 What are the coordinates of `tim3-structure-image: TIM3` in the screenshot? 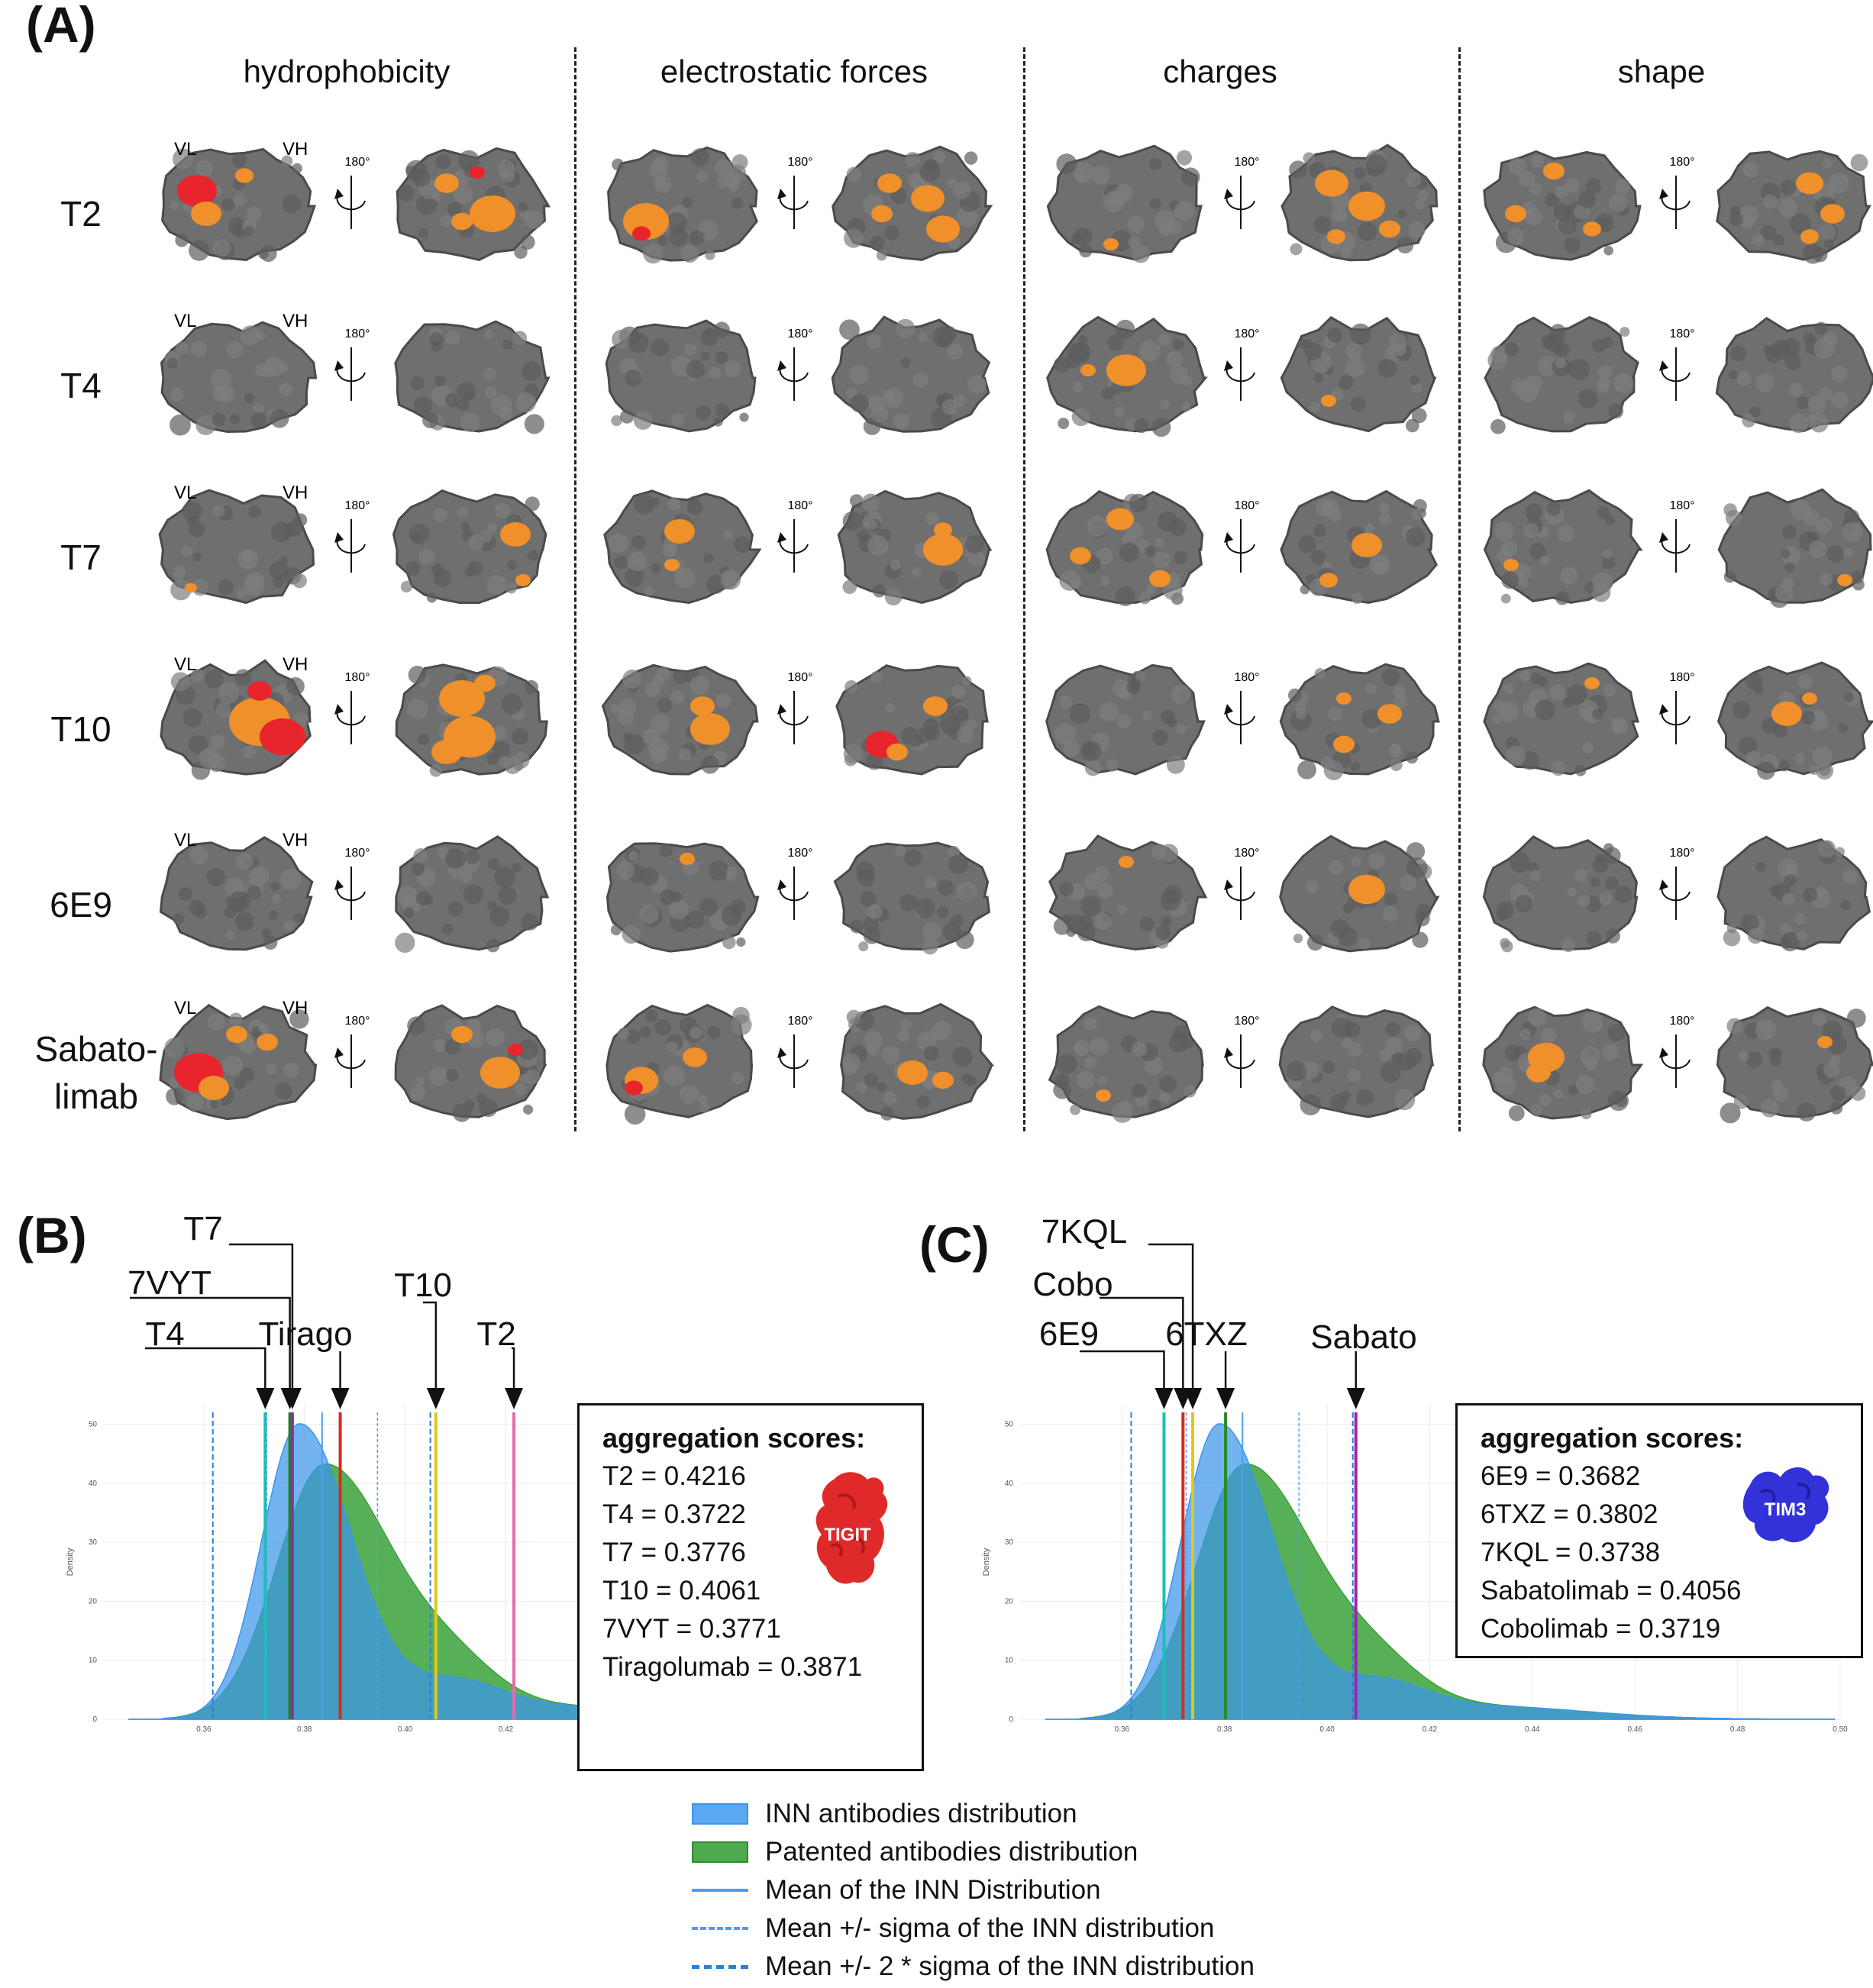 It's located at (1785, 1505).